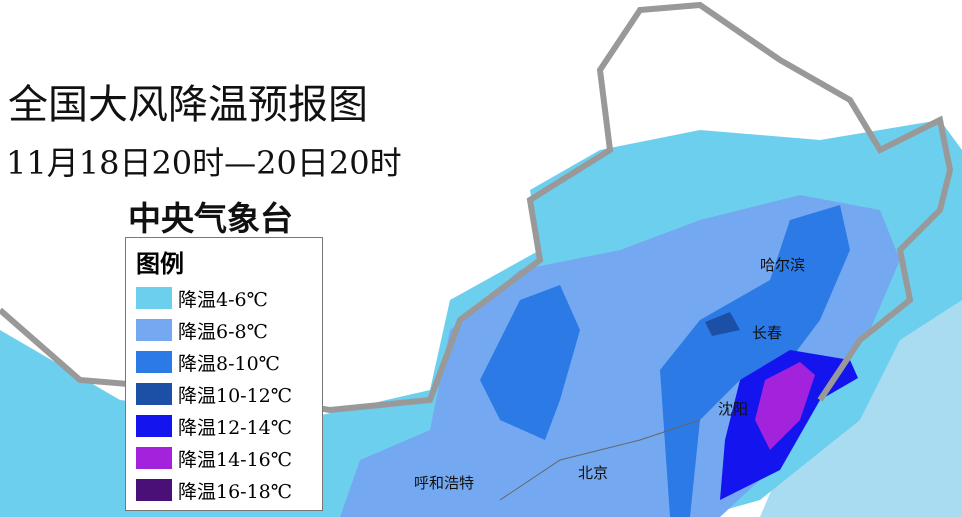 This screenshot has width=962, height=517. Describe the element at coordinates (593, 473) in the screenshot. I see `city-label: 北京` at that location.